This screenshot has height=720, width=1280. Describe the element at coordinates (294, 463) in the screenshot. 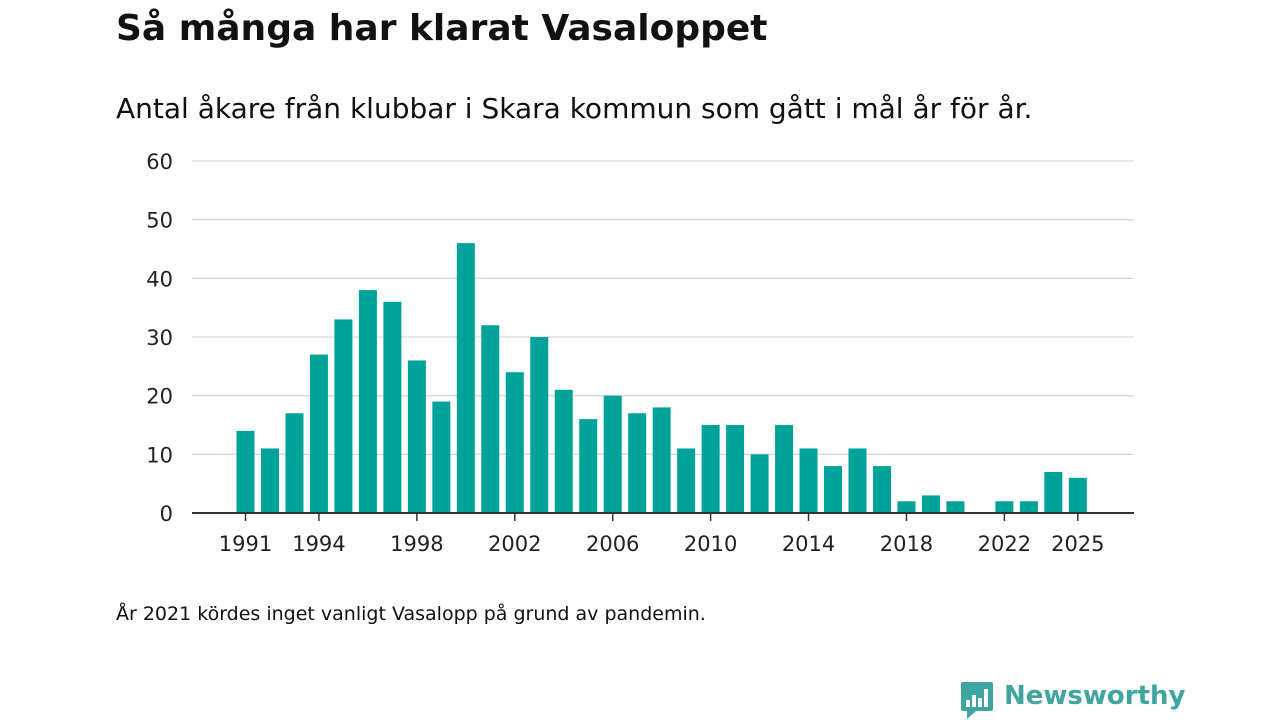

I see `bar-1993` at that location.